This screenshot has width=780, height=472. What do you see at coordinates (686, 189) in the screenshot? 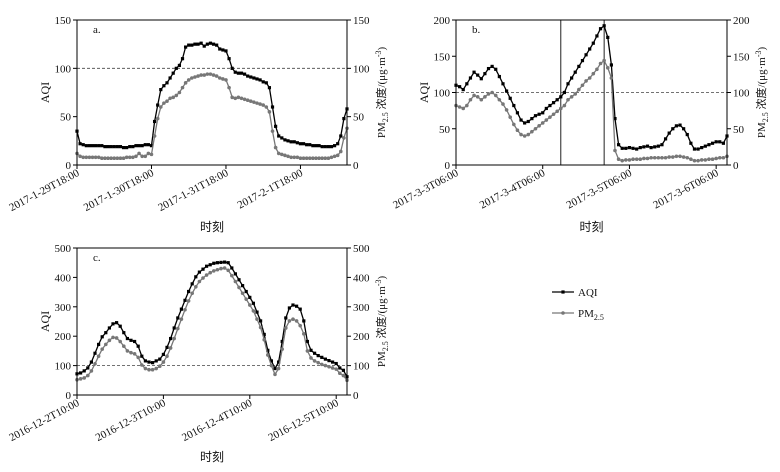
I see `x-tick-label: 2017-3-6T06:00` at bounding box center [686, 189].